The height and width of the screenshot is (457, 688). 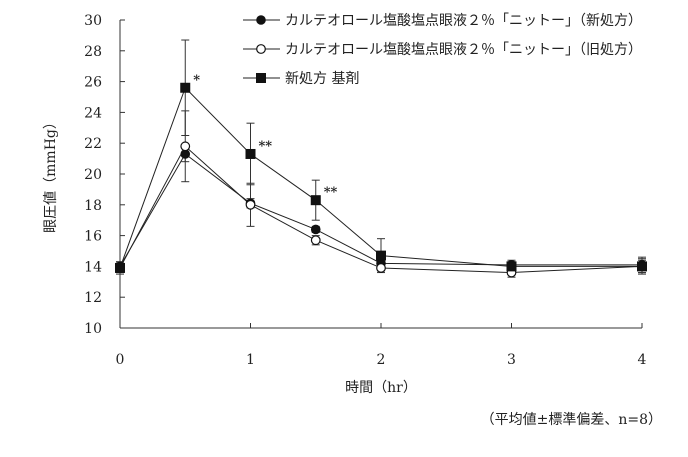 I want to click on stats-note: （平均値±標準偏差、n=8）, so click(x=571, y=420).